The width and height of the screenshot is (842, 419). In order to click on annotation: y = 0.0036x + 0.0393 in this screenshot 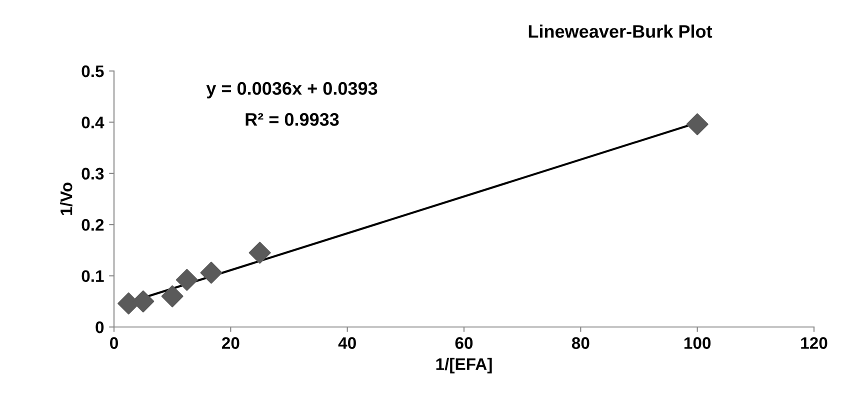, I will do `click(292, 90)`.